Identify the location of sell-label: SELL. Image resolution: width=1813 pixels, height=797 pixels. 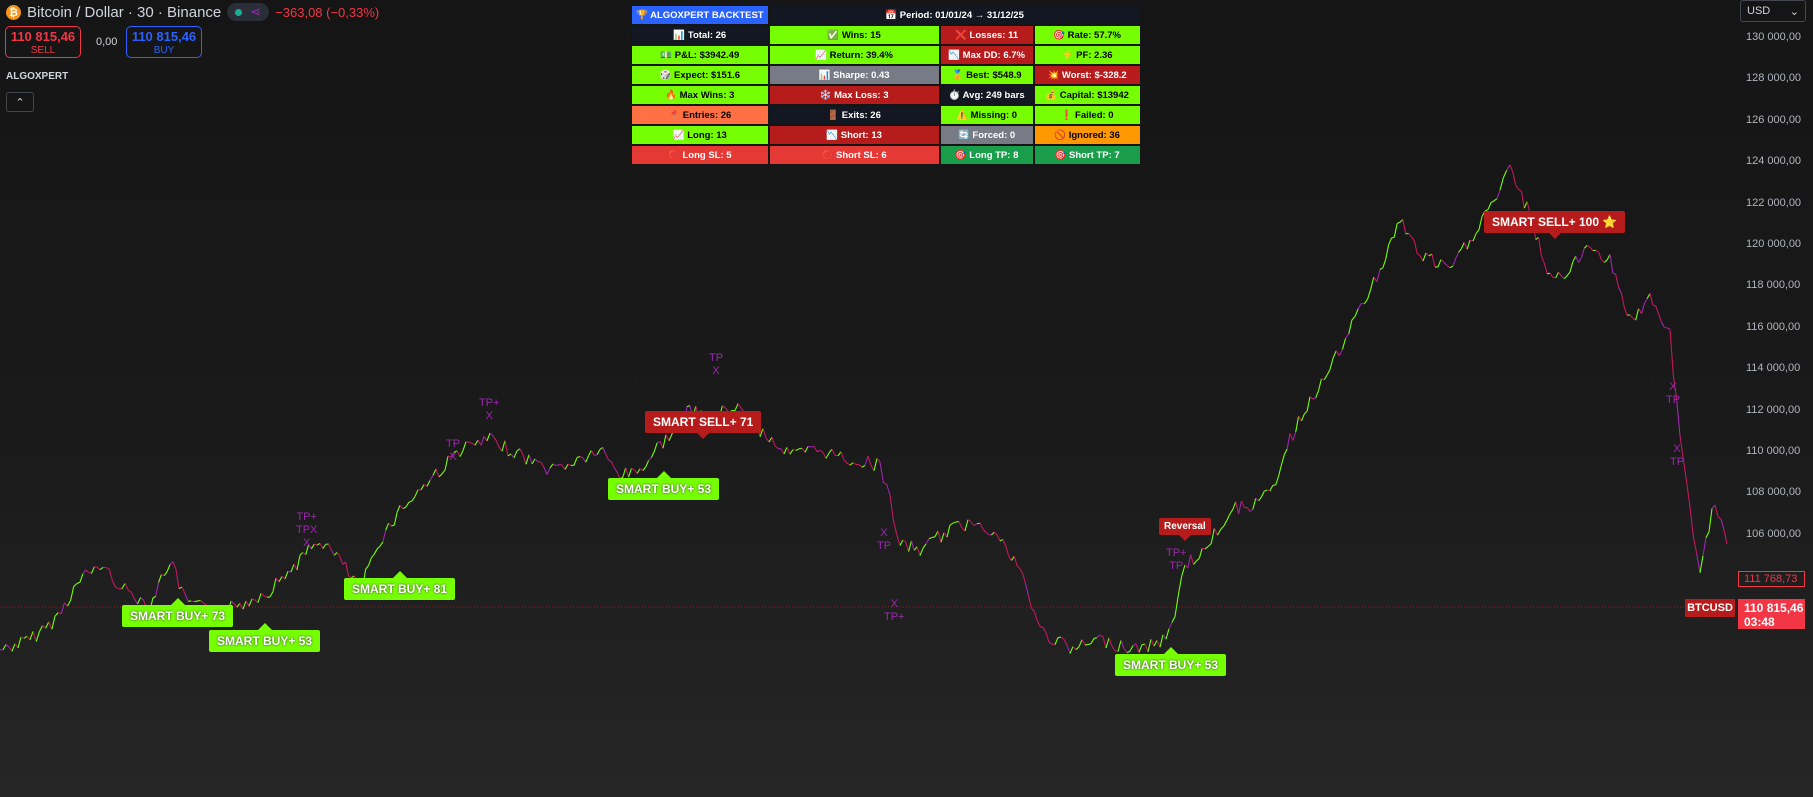
(43, 50).